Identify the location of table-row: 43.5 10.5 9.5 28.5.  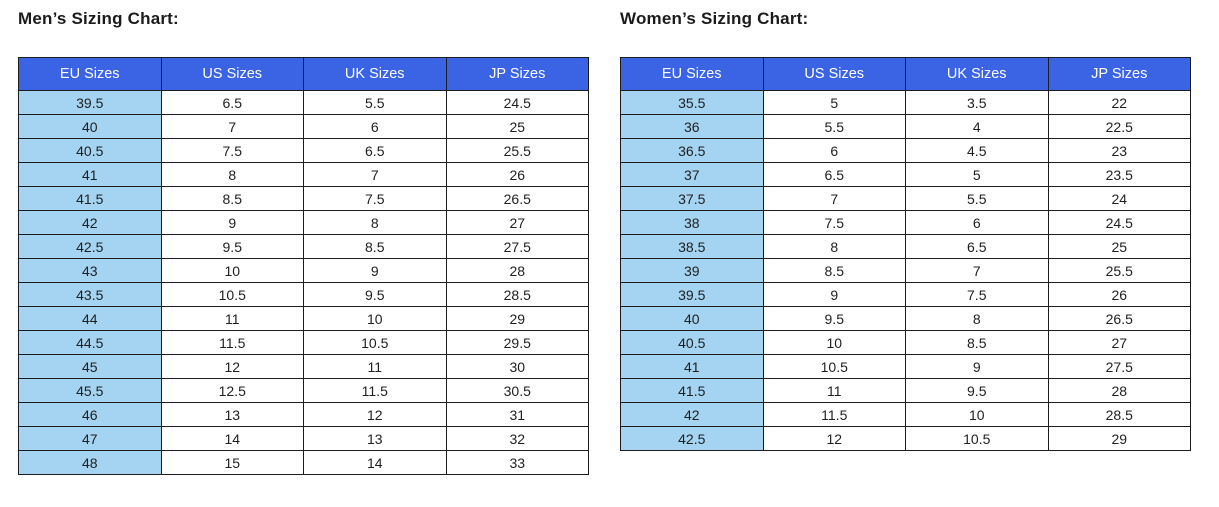
(303, 294).